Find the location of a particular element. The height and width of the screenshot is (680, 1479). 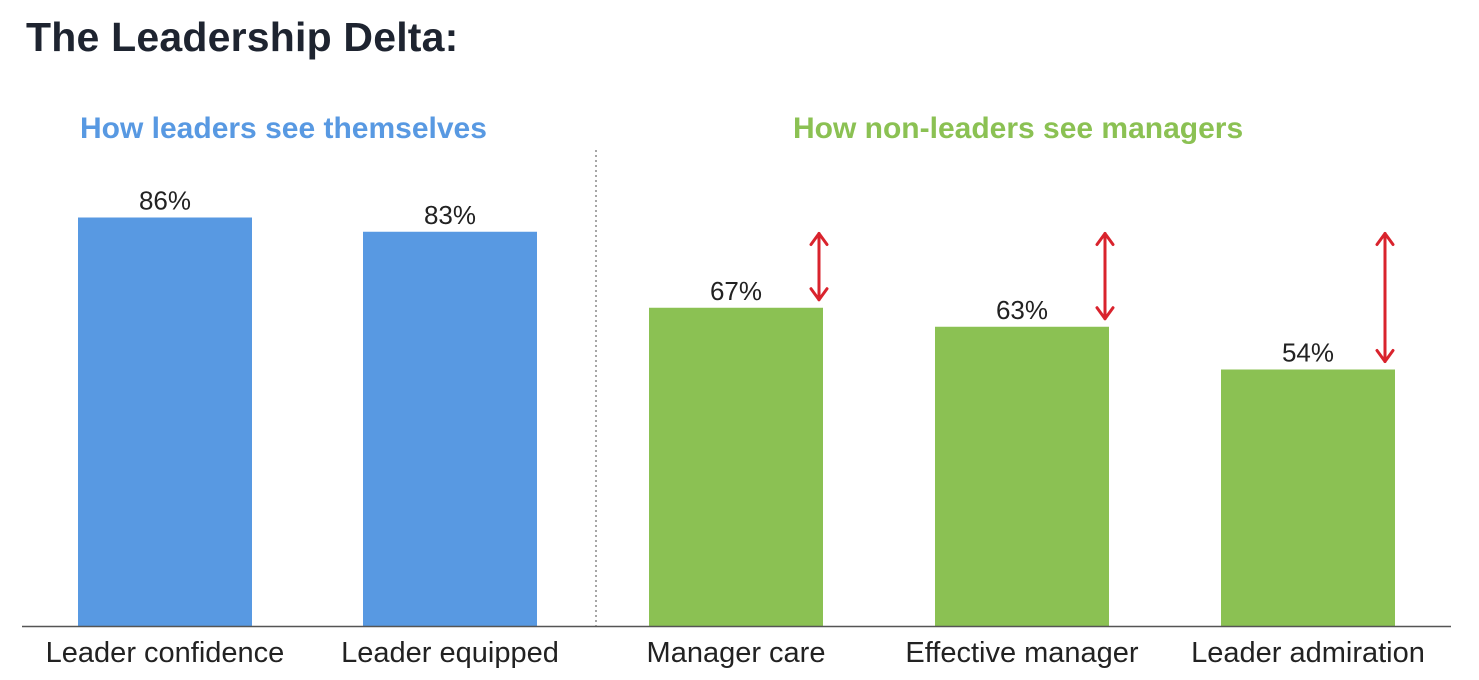

value-label-leader-equipped: 83% is located at coordinates (450, 215).